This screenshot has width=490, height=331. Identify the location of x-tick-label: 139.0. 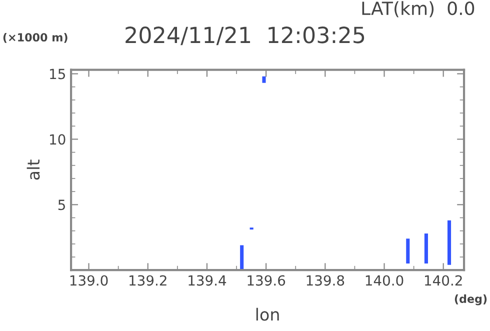
(89, 280).